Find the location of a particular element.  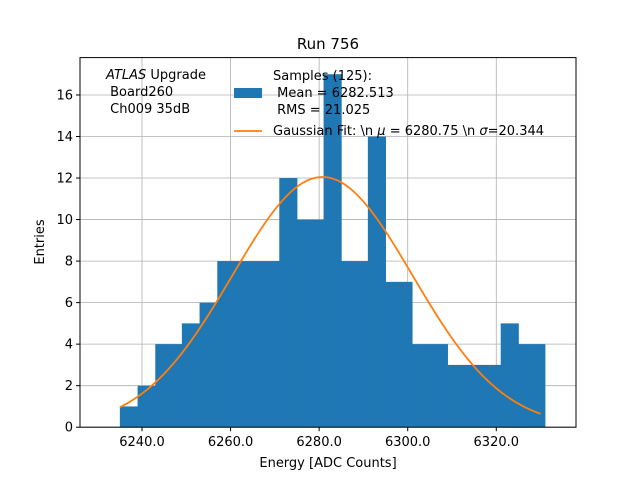

y-axis-label: Entries is located at coordinates (40, 242).